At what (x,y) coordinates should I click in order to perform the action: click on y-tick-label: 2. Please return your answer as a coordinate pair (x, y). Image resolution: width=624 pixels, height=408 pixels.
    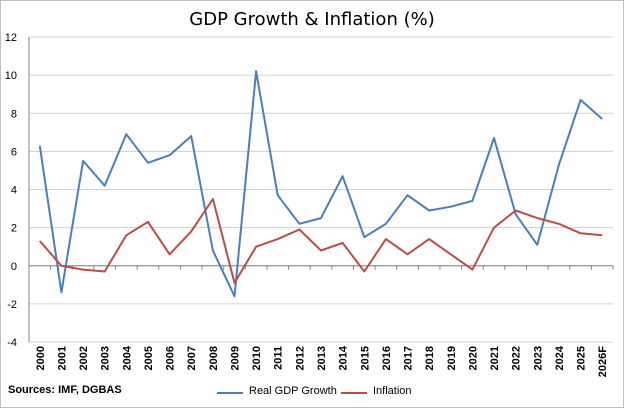
    Looking at the image, I should click on (14, 229).